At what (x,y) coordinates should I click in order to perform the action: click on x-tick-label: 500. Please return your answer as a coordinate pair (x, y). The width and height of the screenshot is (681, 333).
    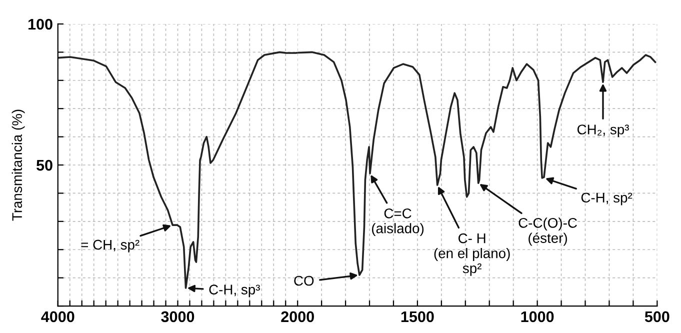
    Looking at the image, I should click on (657, 316).